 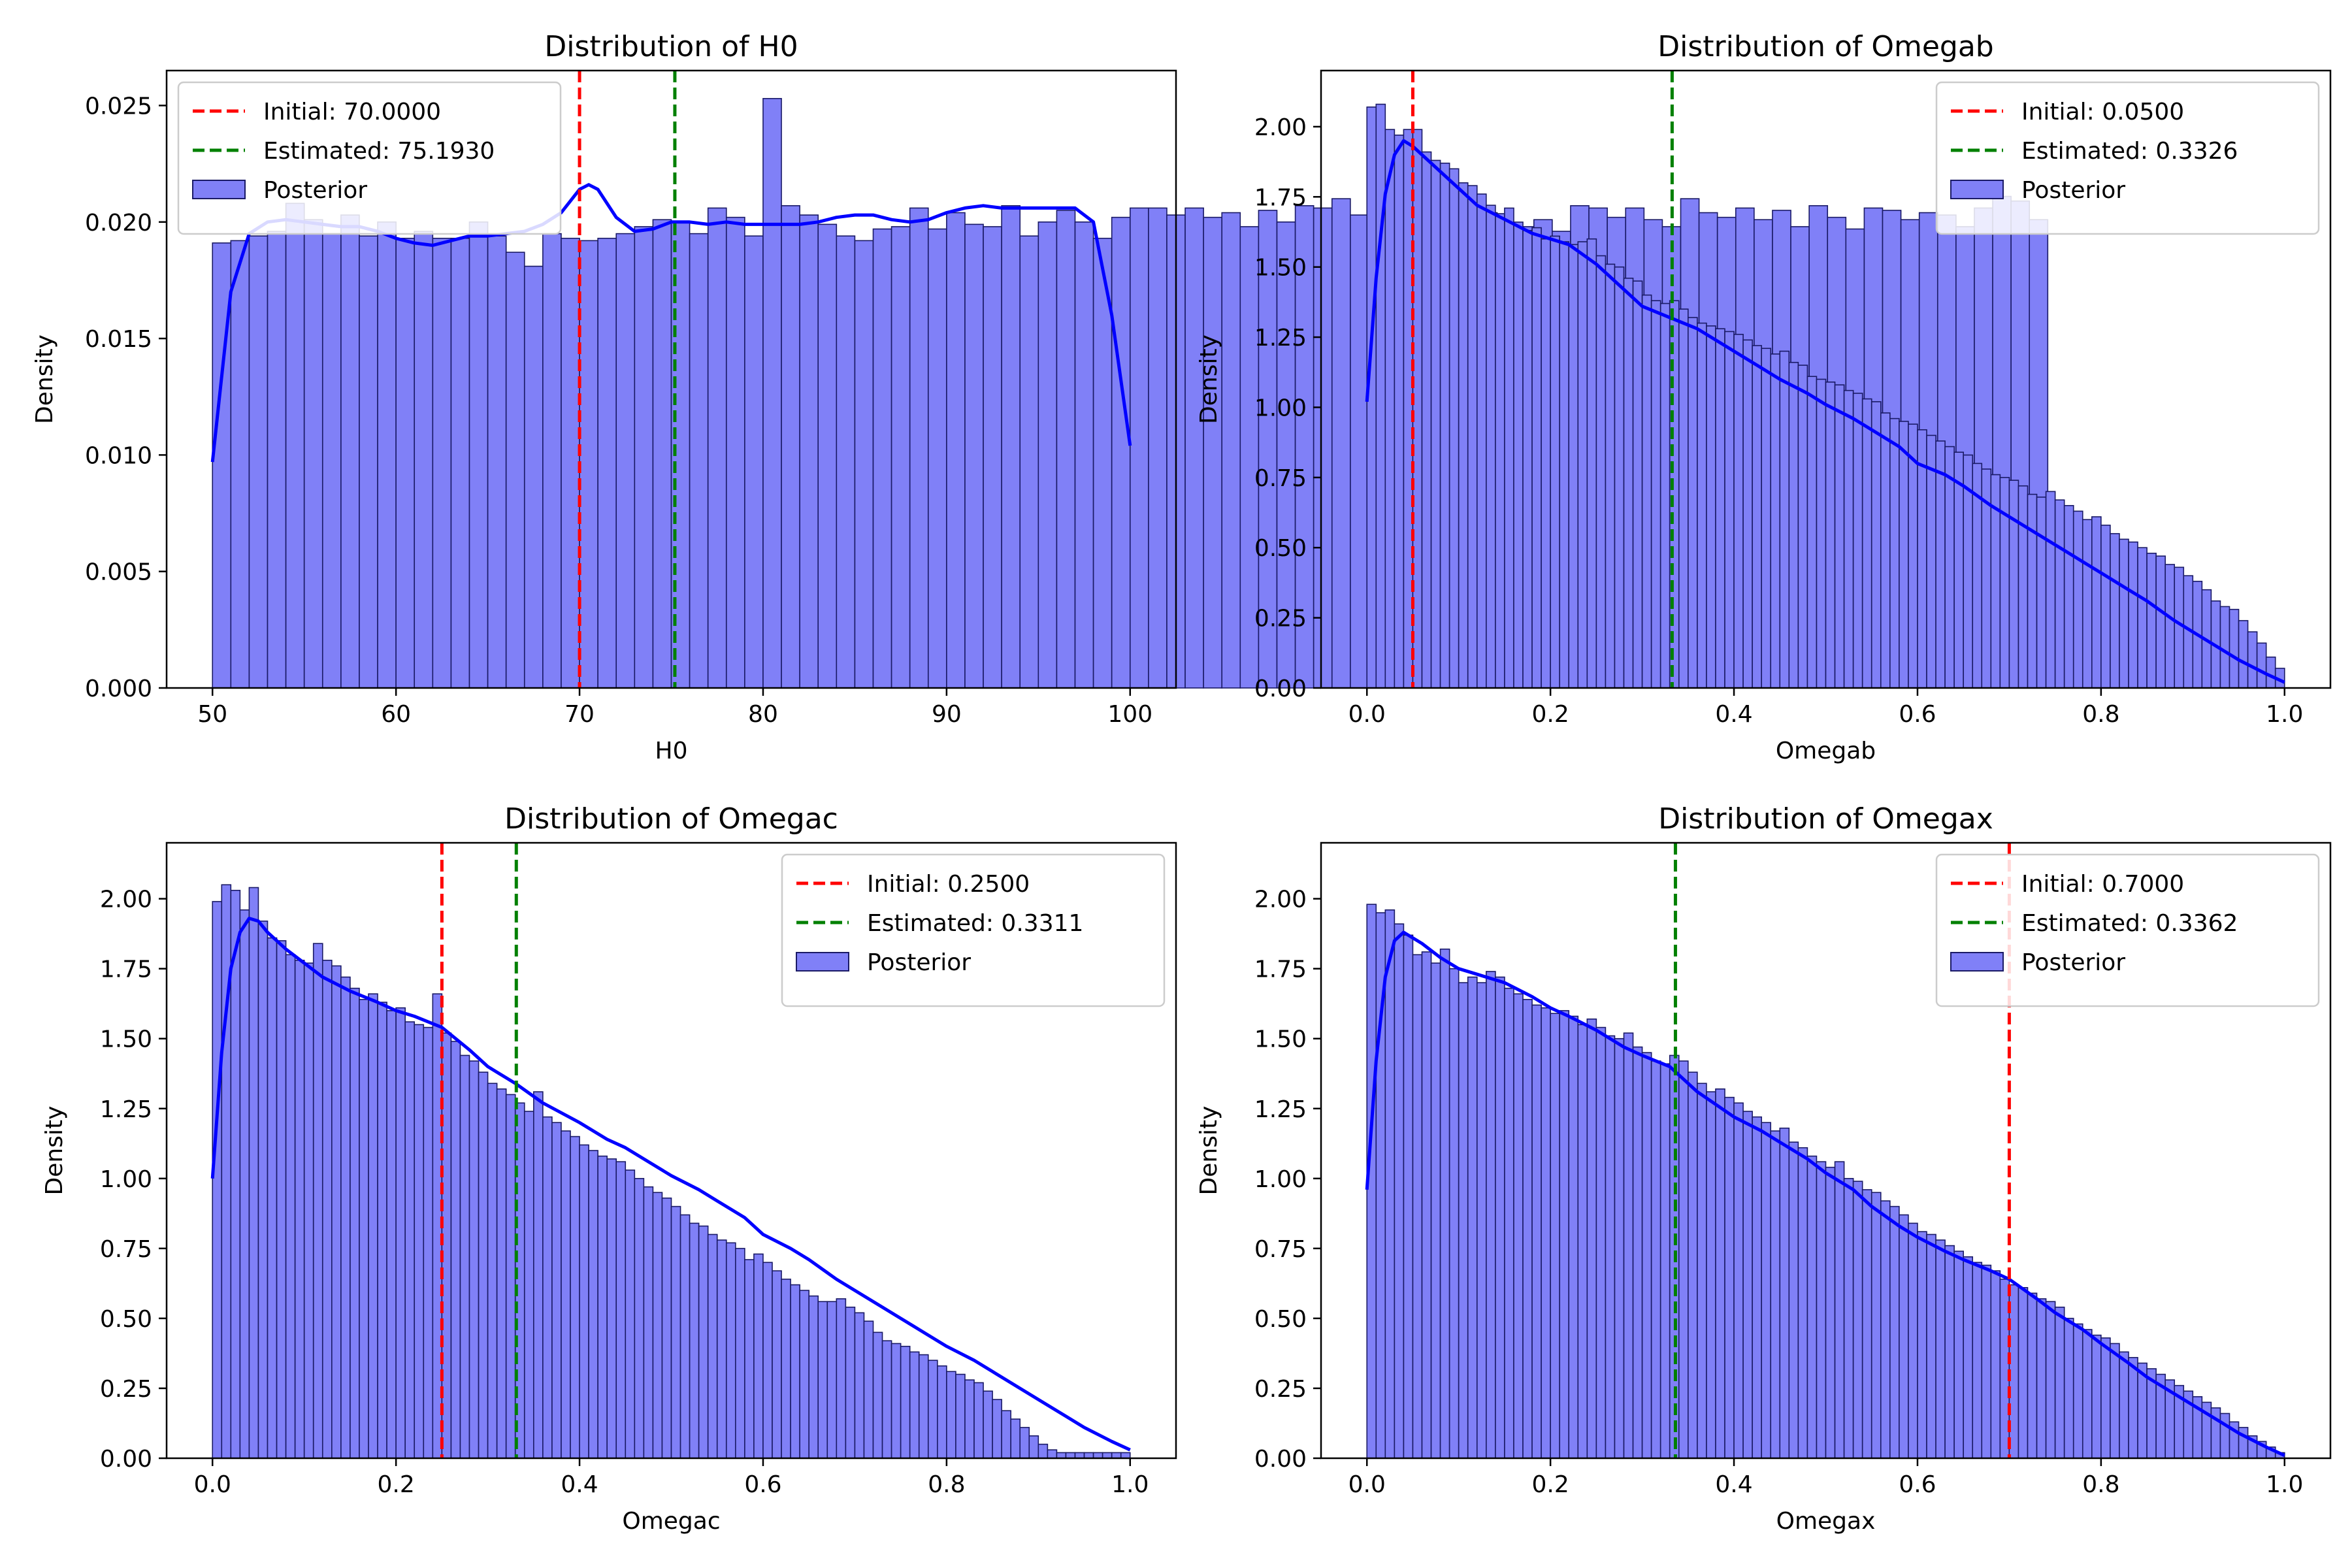 I want to click on legend-initial-label: Initial: 0.2500, so click(x=948, y=884).